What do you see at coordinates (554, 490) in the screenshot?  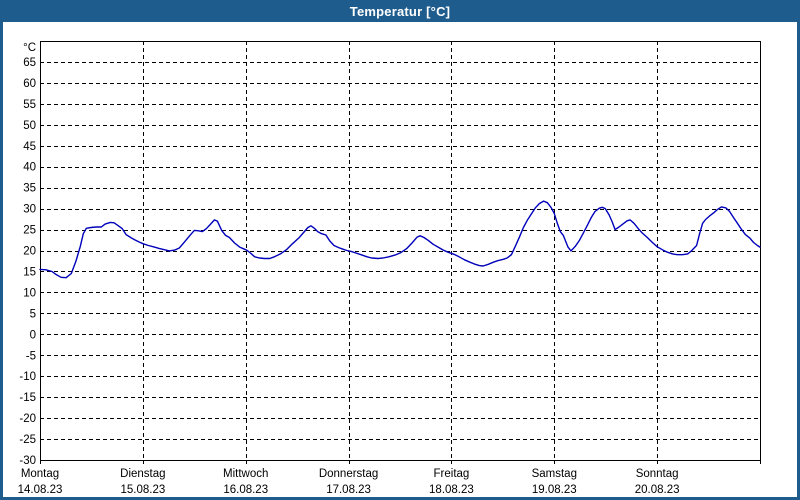 I see `x-day-date-label: 19.08.23` at bounding box center [554, 490].